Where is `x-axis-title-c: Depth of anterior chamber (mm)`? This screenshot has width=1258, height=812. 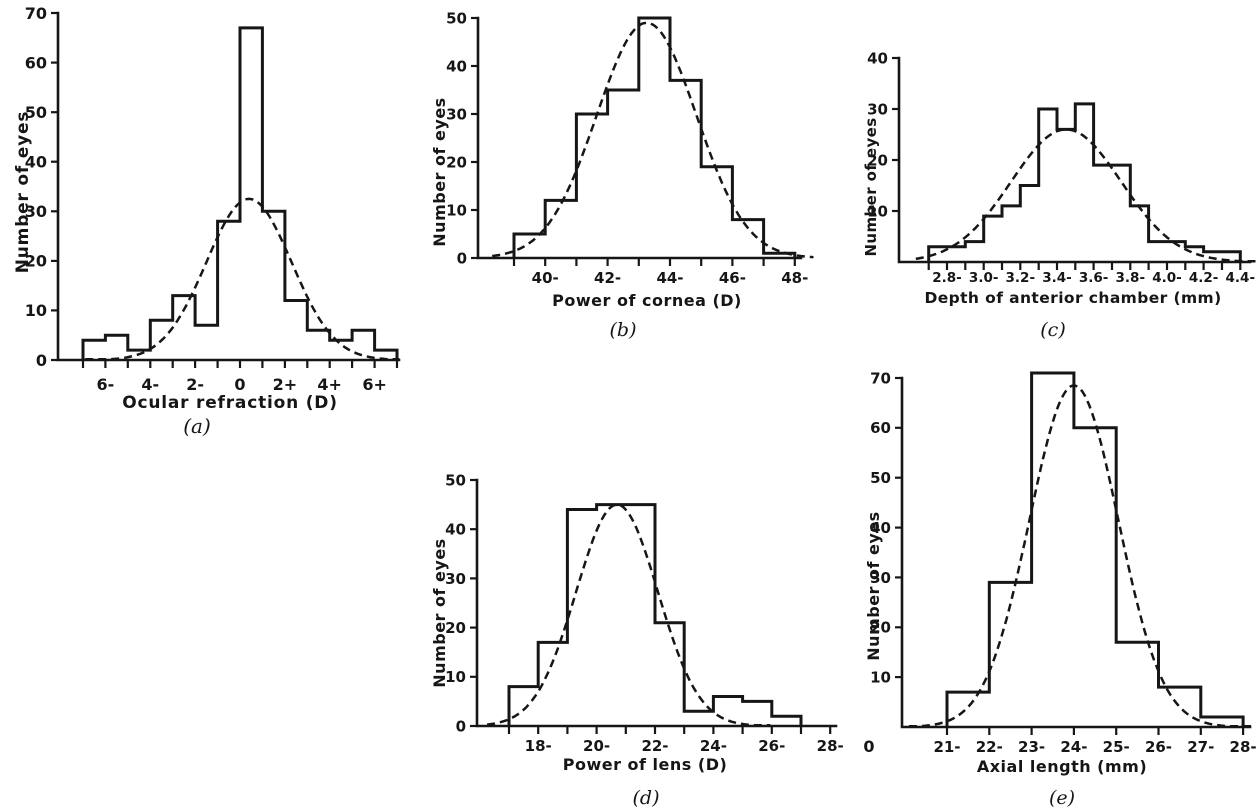 x-axis-title-c: Depth of anterior chamber (mm) is located at coordinates (1072, 298).